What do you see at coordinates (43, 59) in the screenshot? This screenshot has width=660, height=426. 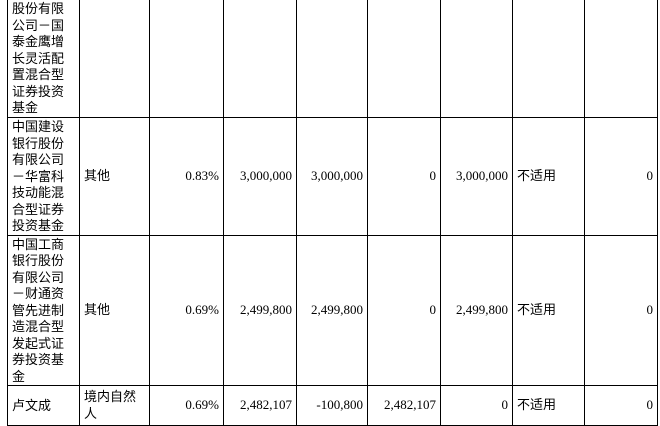 I see `holder-name: 股份有限公司－国泰金鹰增长灵活配置混合型证券投资基金` at bounding box center [43, 59].